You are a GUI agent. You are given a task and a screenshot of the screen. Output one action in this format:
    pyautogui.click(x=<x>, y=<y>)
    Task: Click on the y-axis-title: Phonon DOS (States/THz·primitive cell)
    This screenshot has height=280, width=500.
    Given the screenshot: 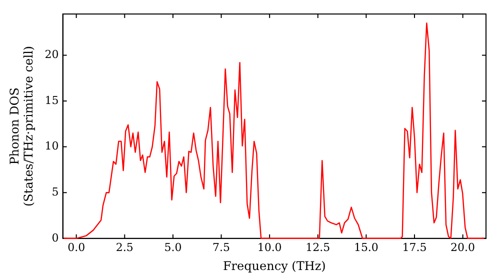 What is the action you would take?
    pyautogui.click(x=21, y=126)
    